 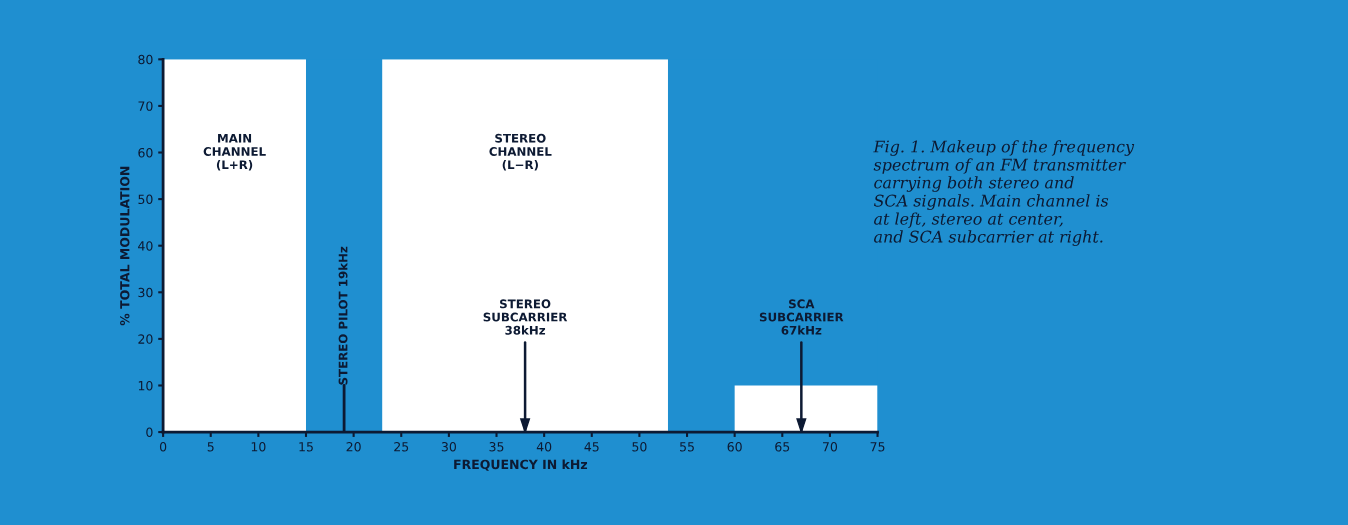 I want to click on y-tick-label: 0, so click(x=149, y=432).